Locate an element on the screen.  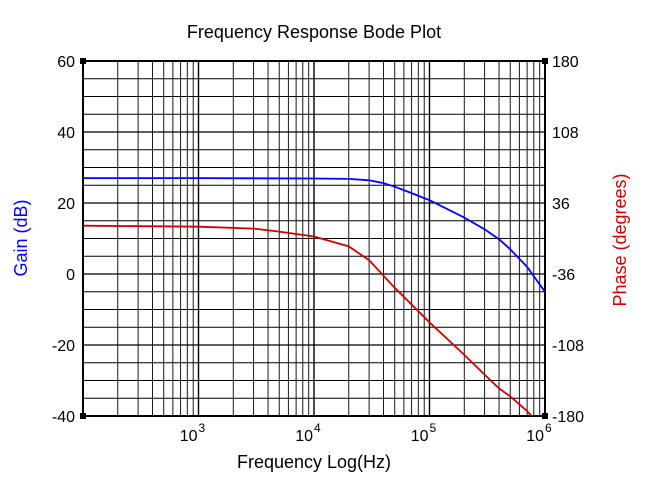
y-right-tick-label: -108 is located at coordinates (568, 346).